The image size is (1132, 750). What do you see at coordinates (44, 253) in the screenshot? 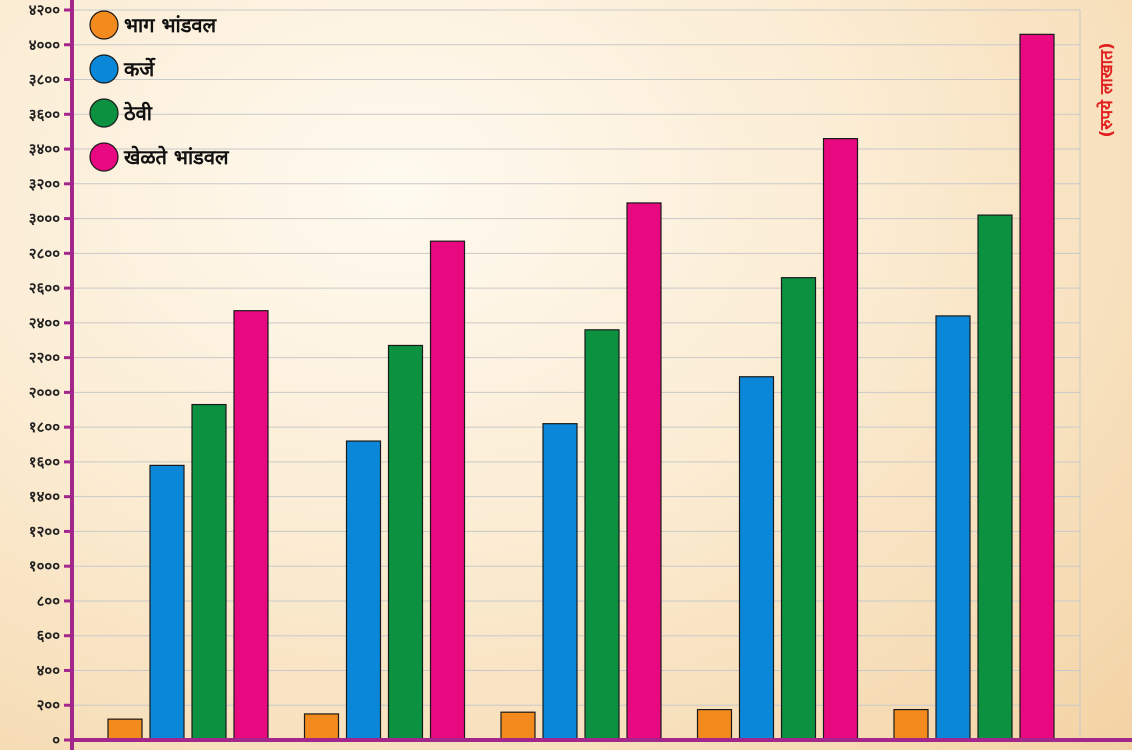
I see `y-tick-label: २८००` at bounding box center [44, 253].